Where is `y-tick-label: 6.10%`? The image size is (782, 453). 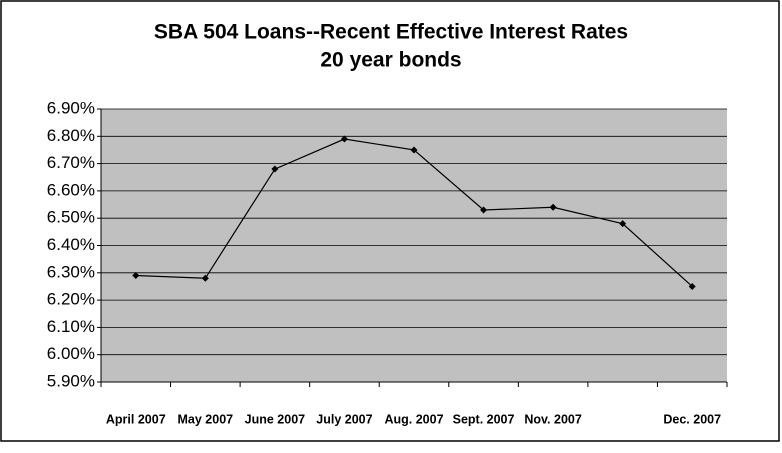
y-tick-label: 6.10% is located at coordinates (71, 326).